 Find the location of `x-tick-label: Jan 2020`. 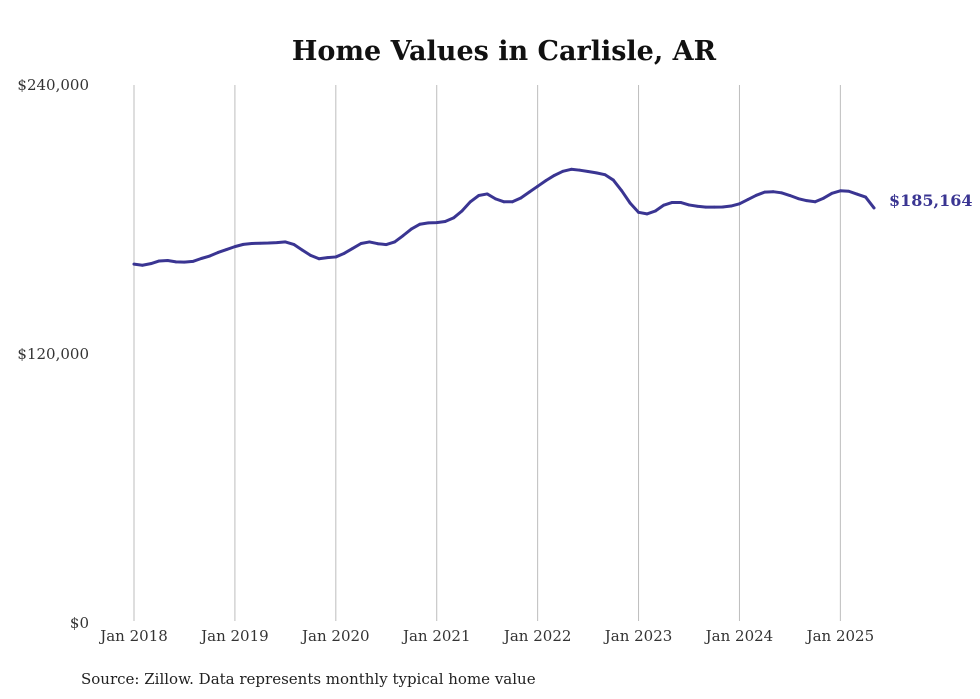

x-tick-label: Jan 2020 is located at coordinates (335, 636).